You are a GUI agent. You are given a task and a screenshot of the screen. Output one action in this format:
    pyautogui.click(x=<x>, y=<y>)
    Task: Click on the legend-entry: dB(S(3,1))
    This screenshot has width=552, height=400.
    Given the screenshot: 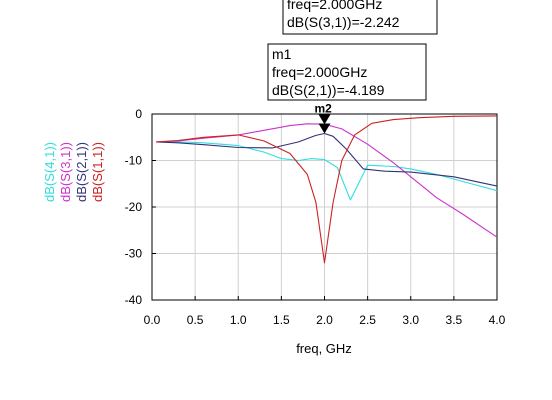 What is the action you would take?
    pyautogui.click(x=65, y=172)
    